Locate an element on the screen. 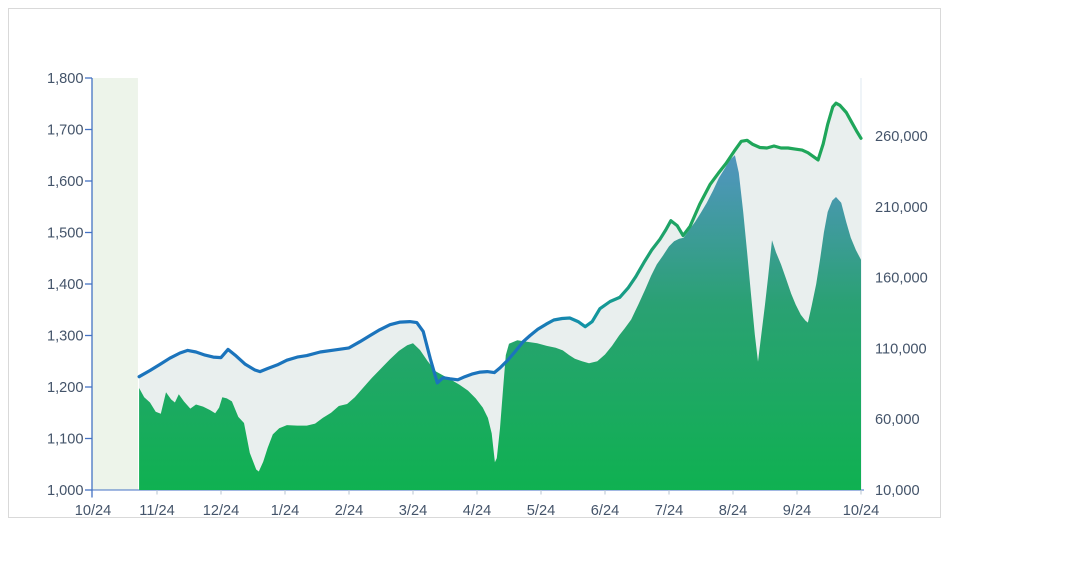  y-axis-left-label: 1,000 is located at coordinates (65, 491).